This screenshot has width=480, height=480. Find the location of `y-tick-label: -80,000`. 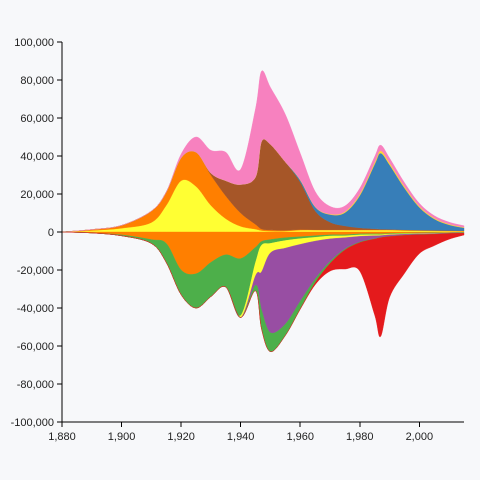

y-tick-label: -80,000 is located at coordinates (35, 385).